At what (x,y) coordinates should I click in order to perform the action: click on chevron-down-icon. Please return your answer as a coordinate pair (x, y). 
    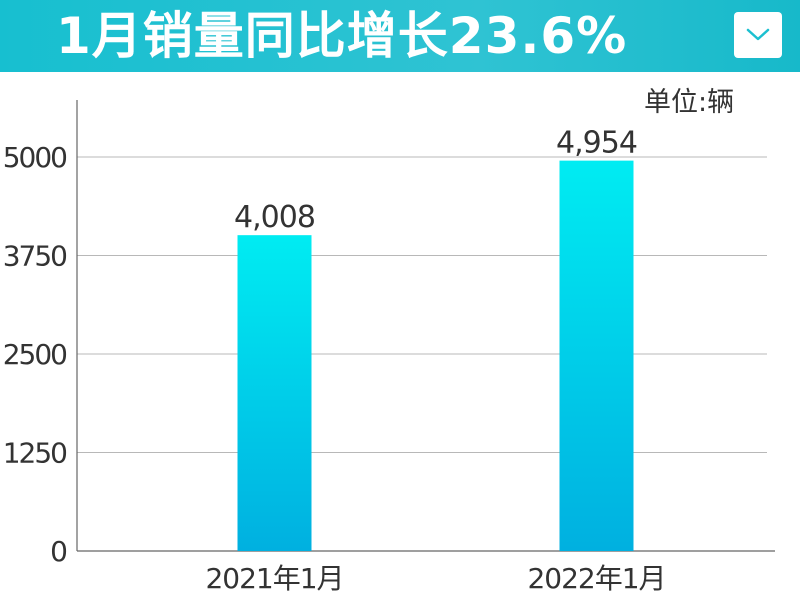
    Looking at the image, I should click on (758, 34).